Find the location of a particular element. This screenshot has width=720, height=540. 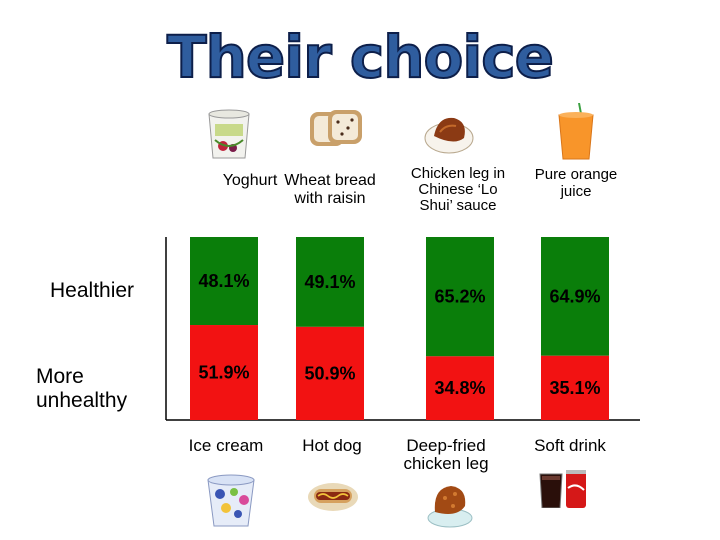

cat-label-4: Soft drink is located at coordinates (570, 445).